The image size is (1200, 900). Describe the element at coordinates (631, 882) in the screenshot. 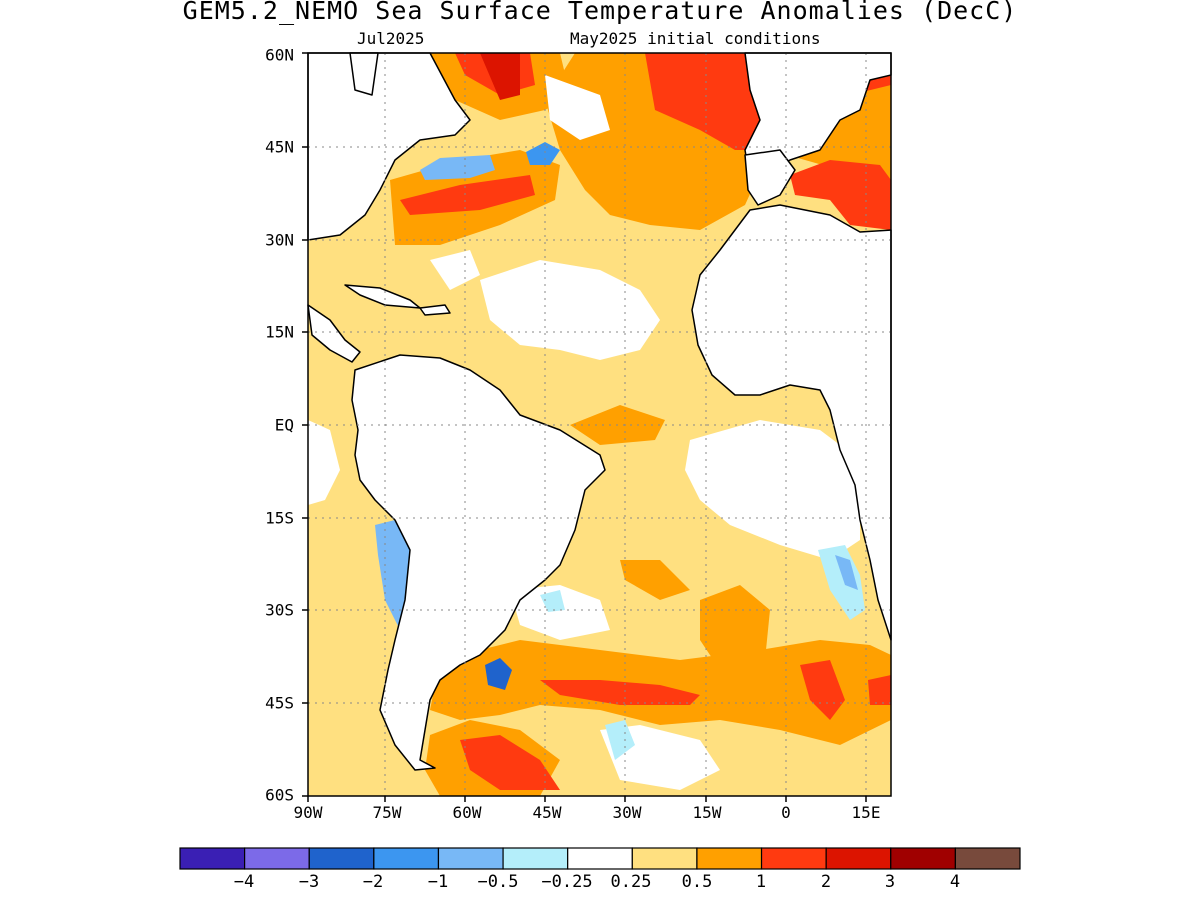

I see `colorbar-label: 0.25` at that location.